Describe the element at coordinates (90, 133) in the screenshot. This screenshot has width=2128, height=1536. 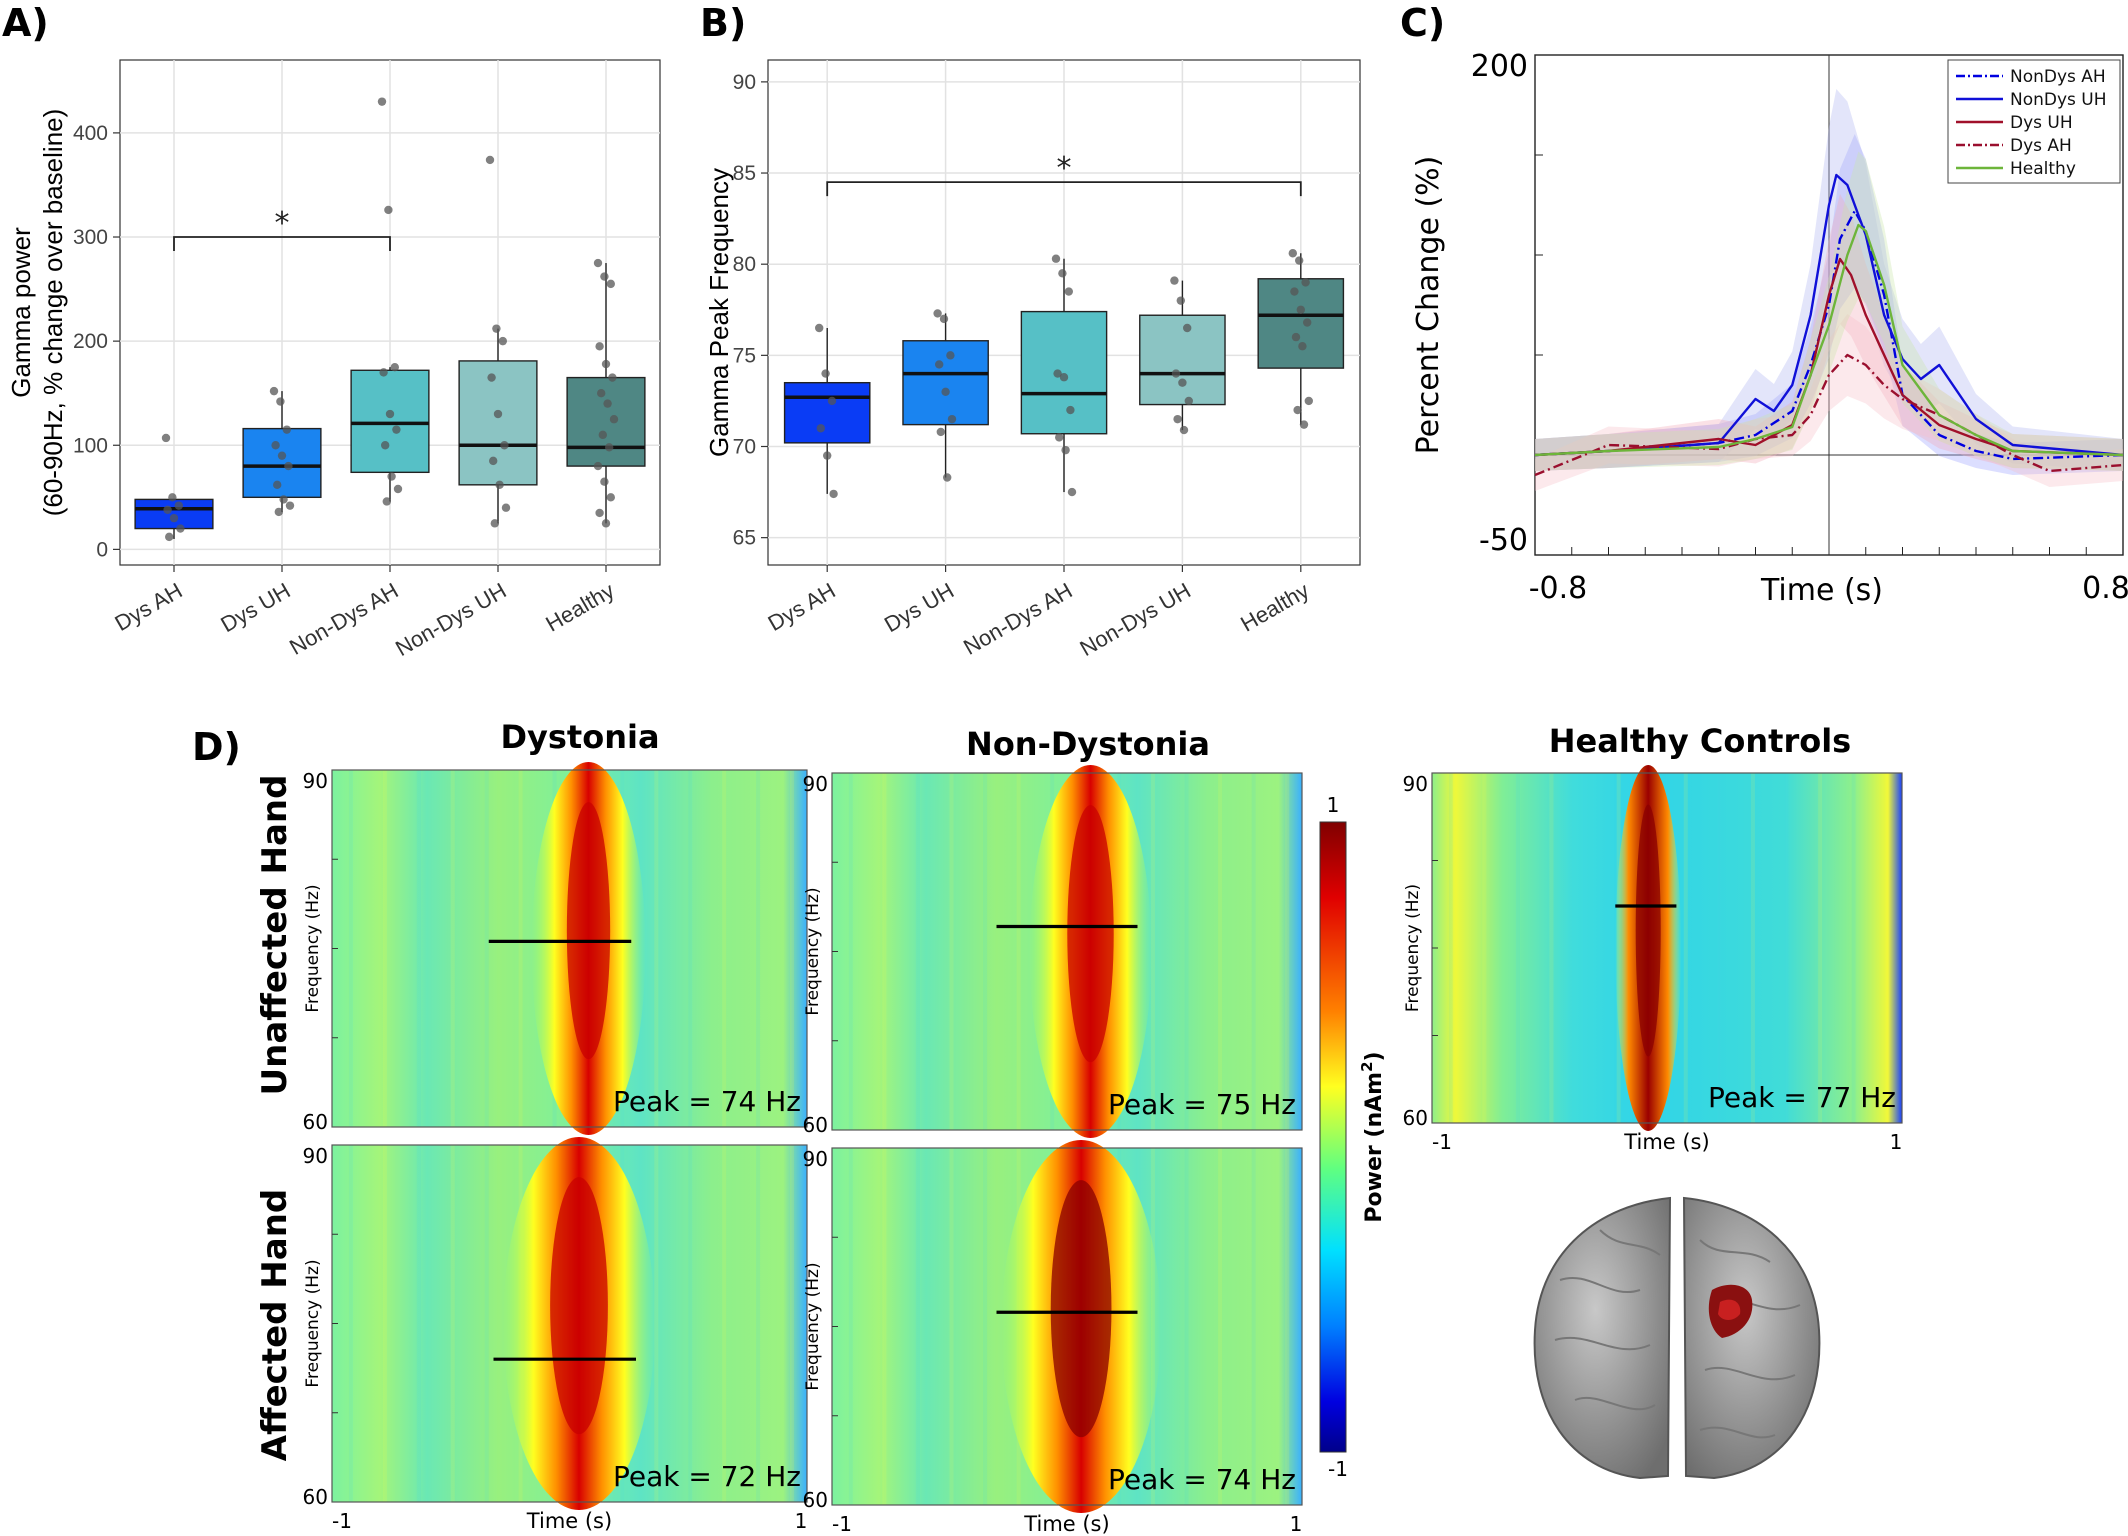
I see `y-tick-label: 400` at that location.